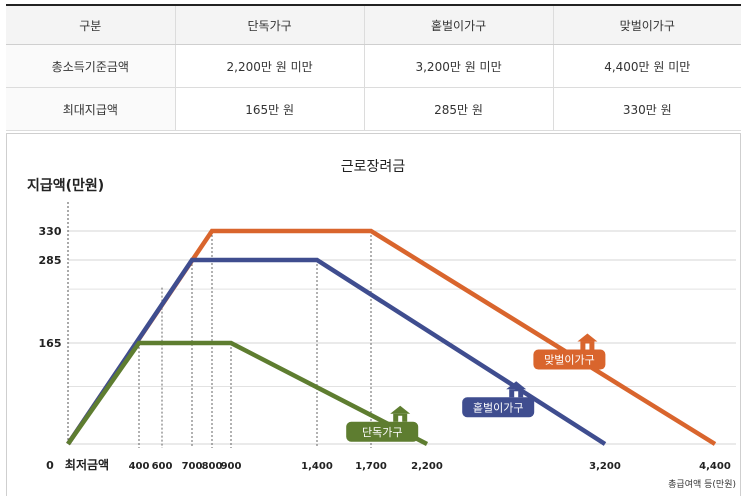  I want to click on table-header: 홑벌이가구, so click(458, 24).